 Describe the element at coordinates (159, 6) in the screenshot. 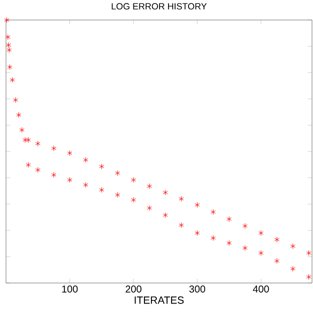

I see `chart-title: LOG ERROR HISTORY` at that location.